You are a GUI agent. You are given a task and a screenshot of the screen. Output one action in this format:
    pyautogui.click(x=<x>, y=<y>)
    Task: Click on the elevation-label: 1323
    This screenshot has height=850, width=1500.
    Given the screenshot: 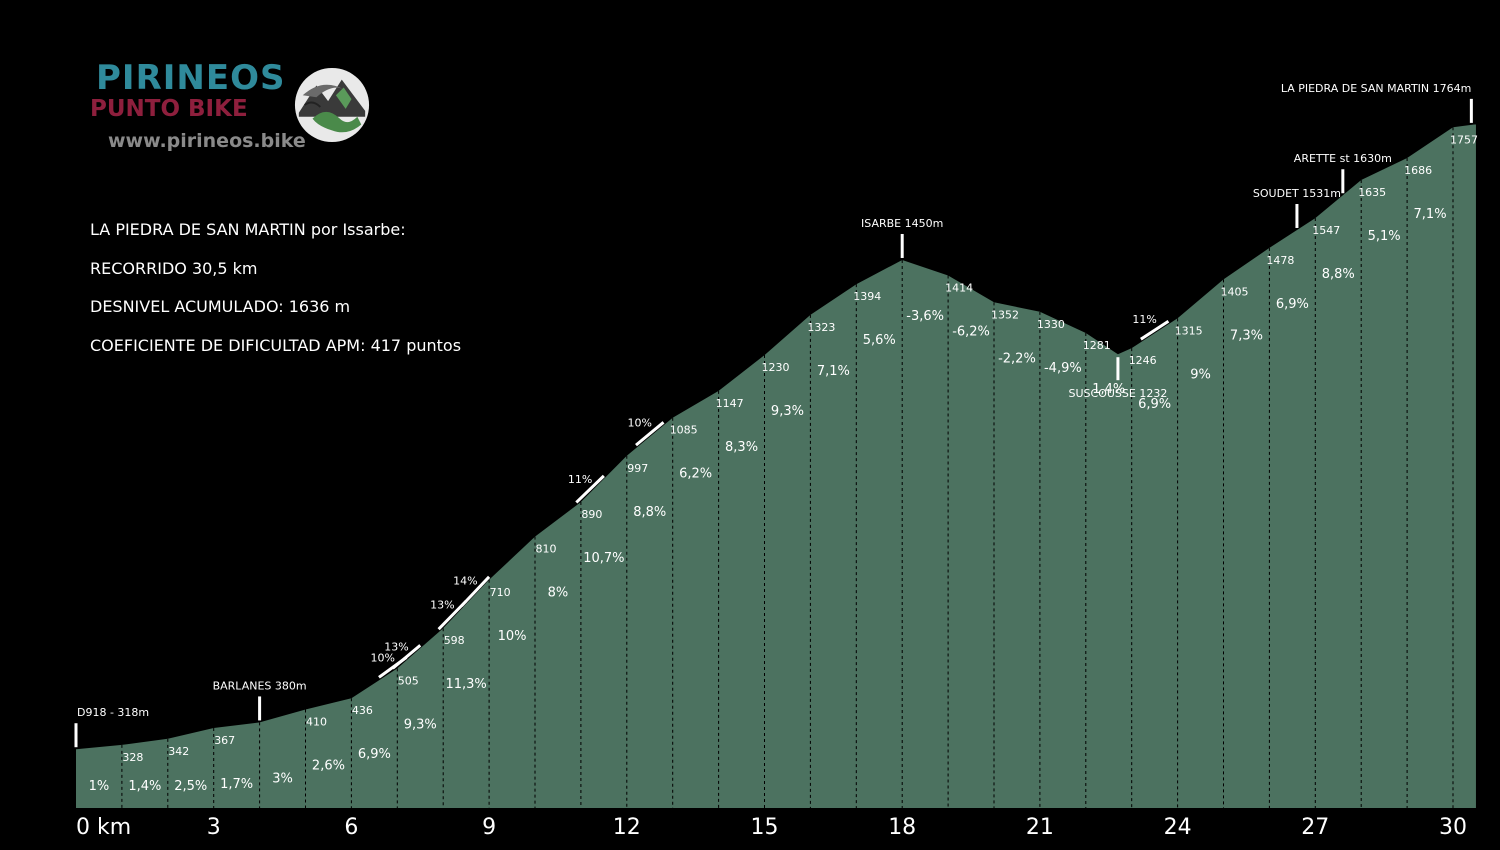 What is the action you would take?
    pyautogui.click(x=821, y=327)
    